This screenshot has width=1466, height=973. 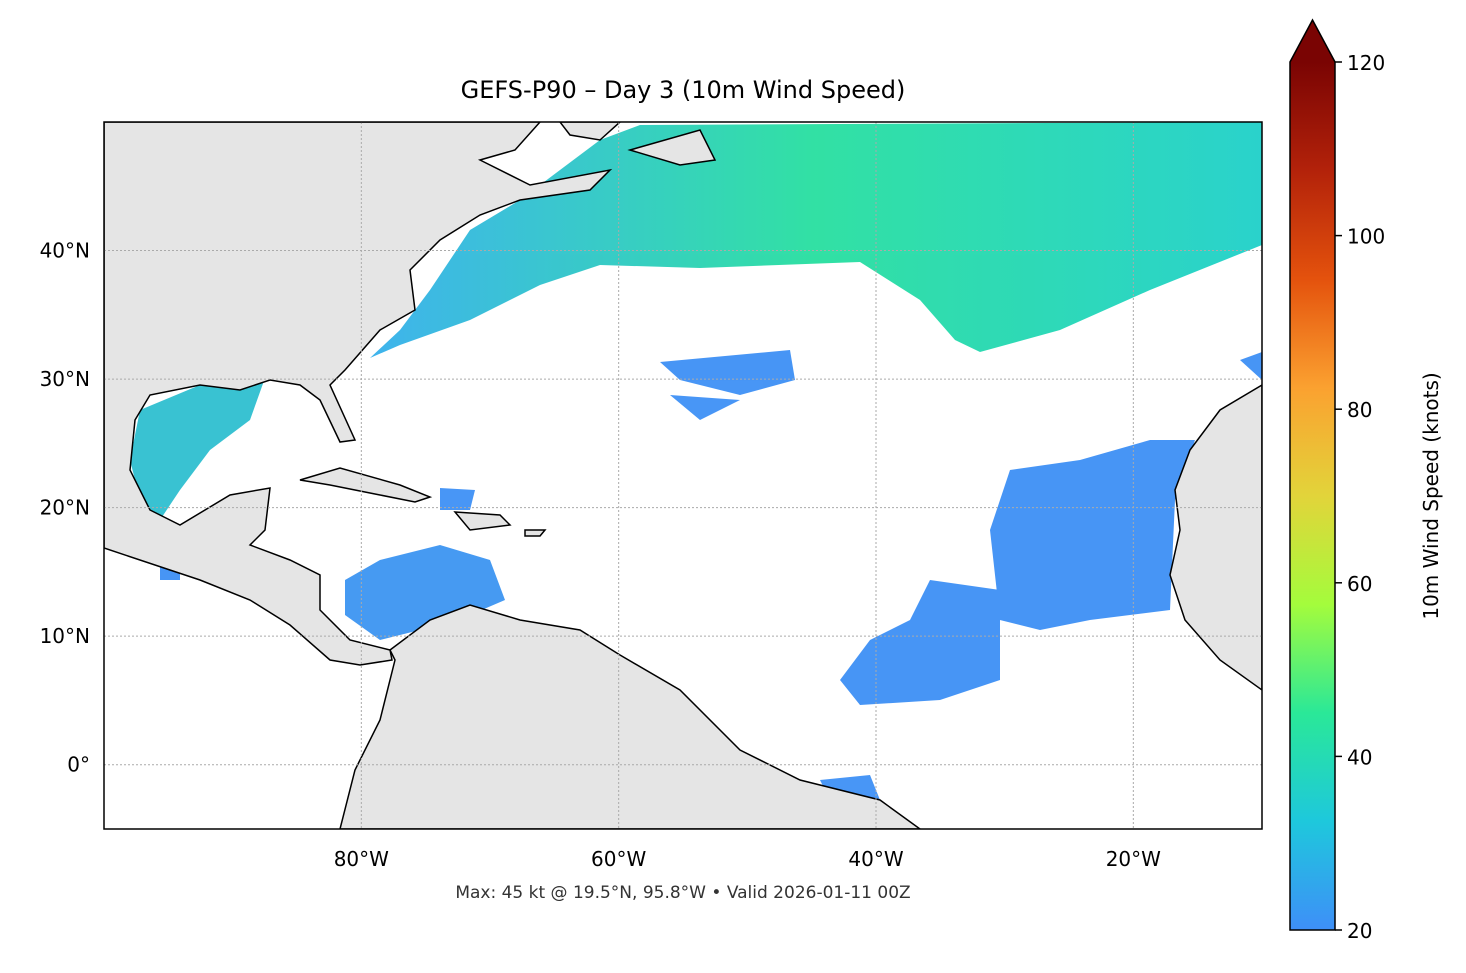 I want to click on y-tick-label: 20°N, so click(x=65, y=508).